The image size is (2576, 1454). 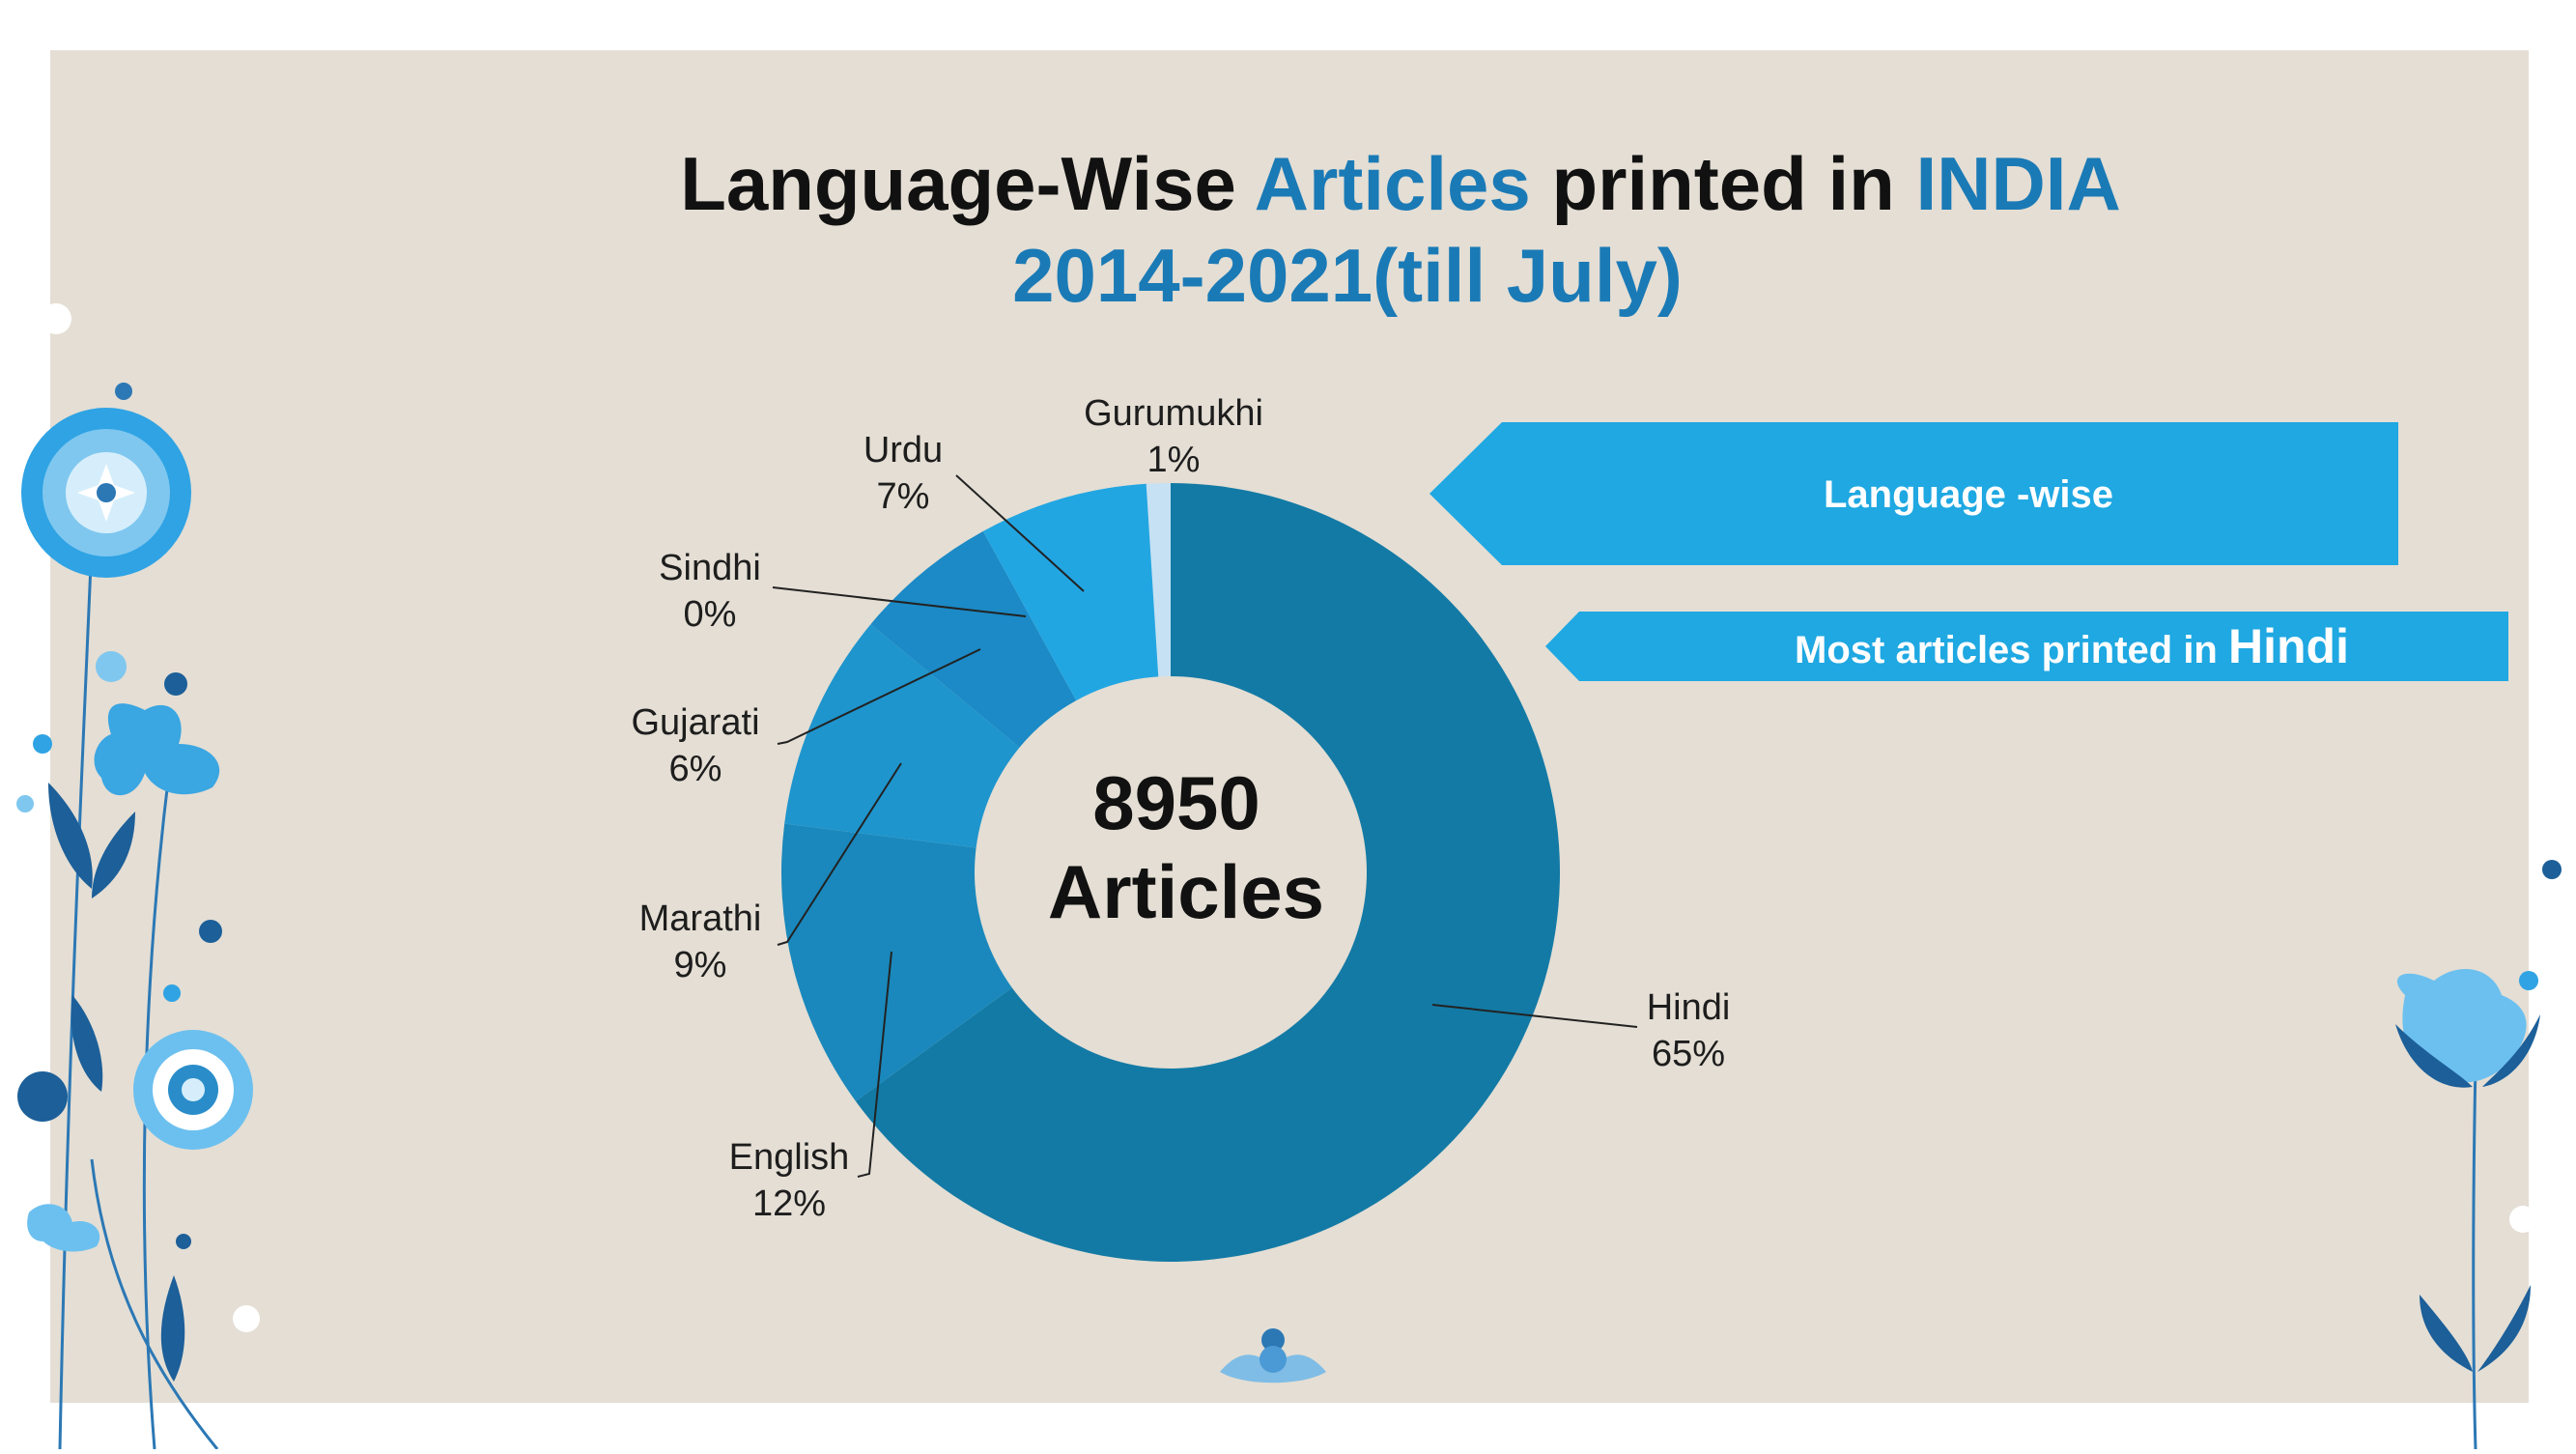 I want to click on slice-percent-gujarati: 6%, so click(x=695, y=769).